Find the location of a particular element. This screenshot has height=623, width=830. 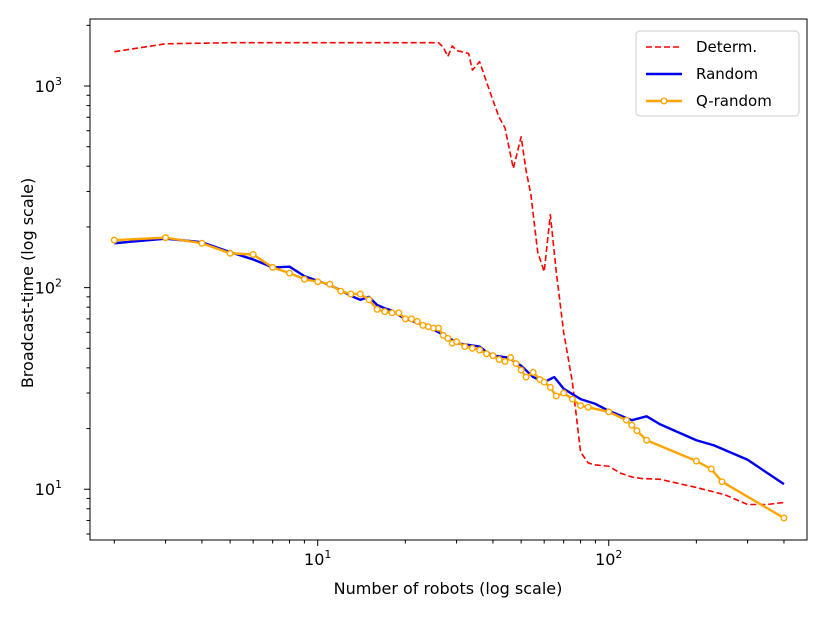

y-tick-label: 10¹ is located at coordinates (48, 488).